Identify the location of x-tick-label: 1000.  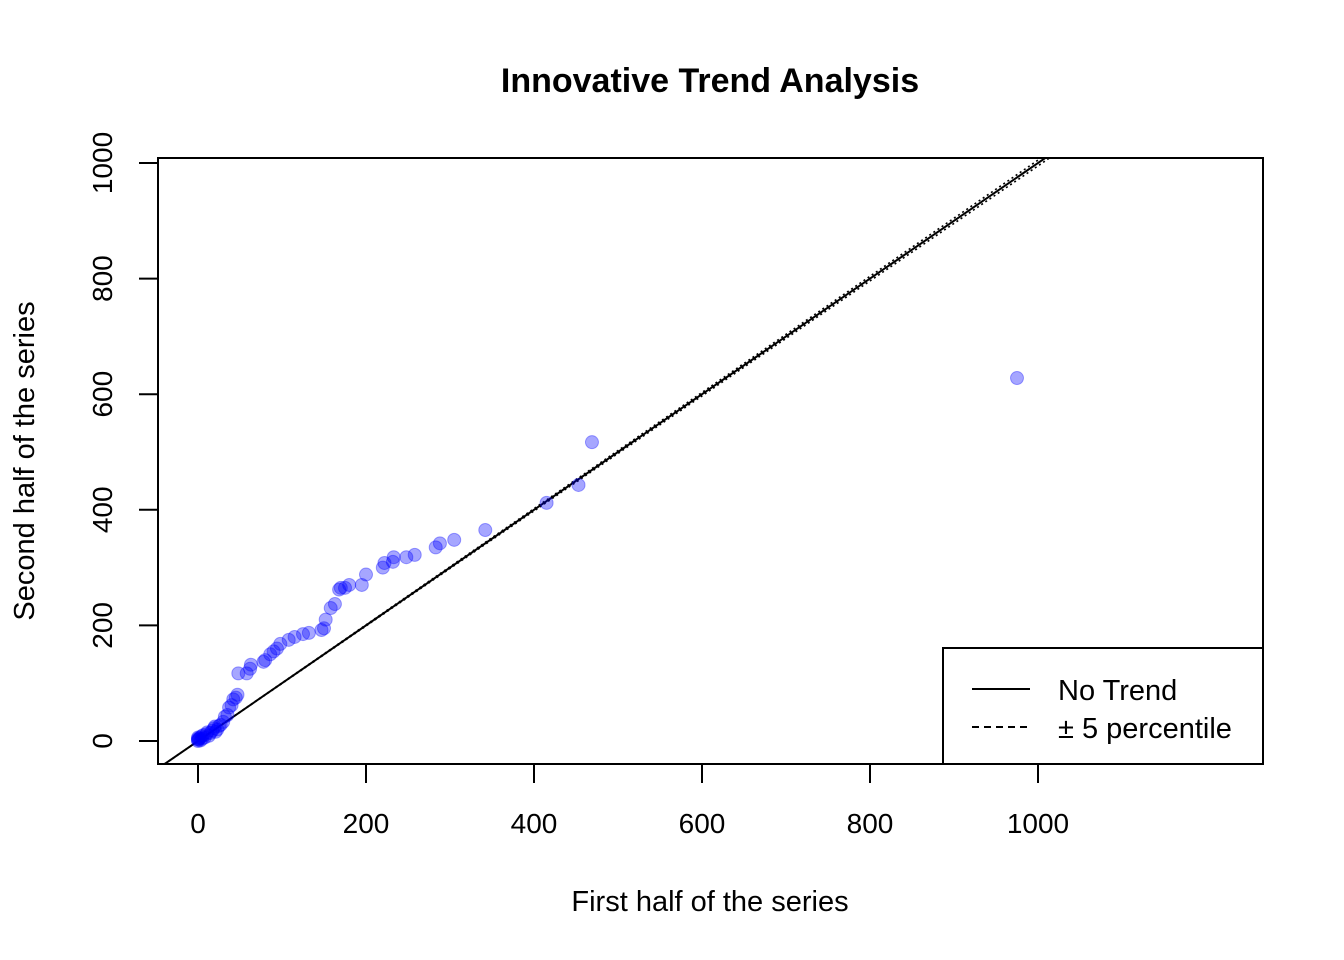
(1038, 823).